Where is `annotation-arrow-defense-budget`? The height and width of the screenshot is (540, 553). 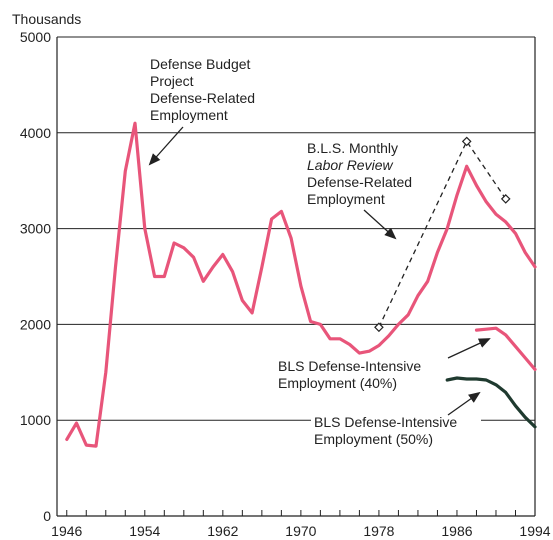 annotation-arrow-defense-budget is located at coordinates (166, 146).